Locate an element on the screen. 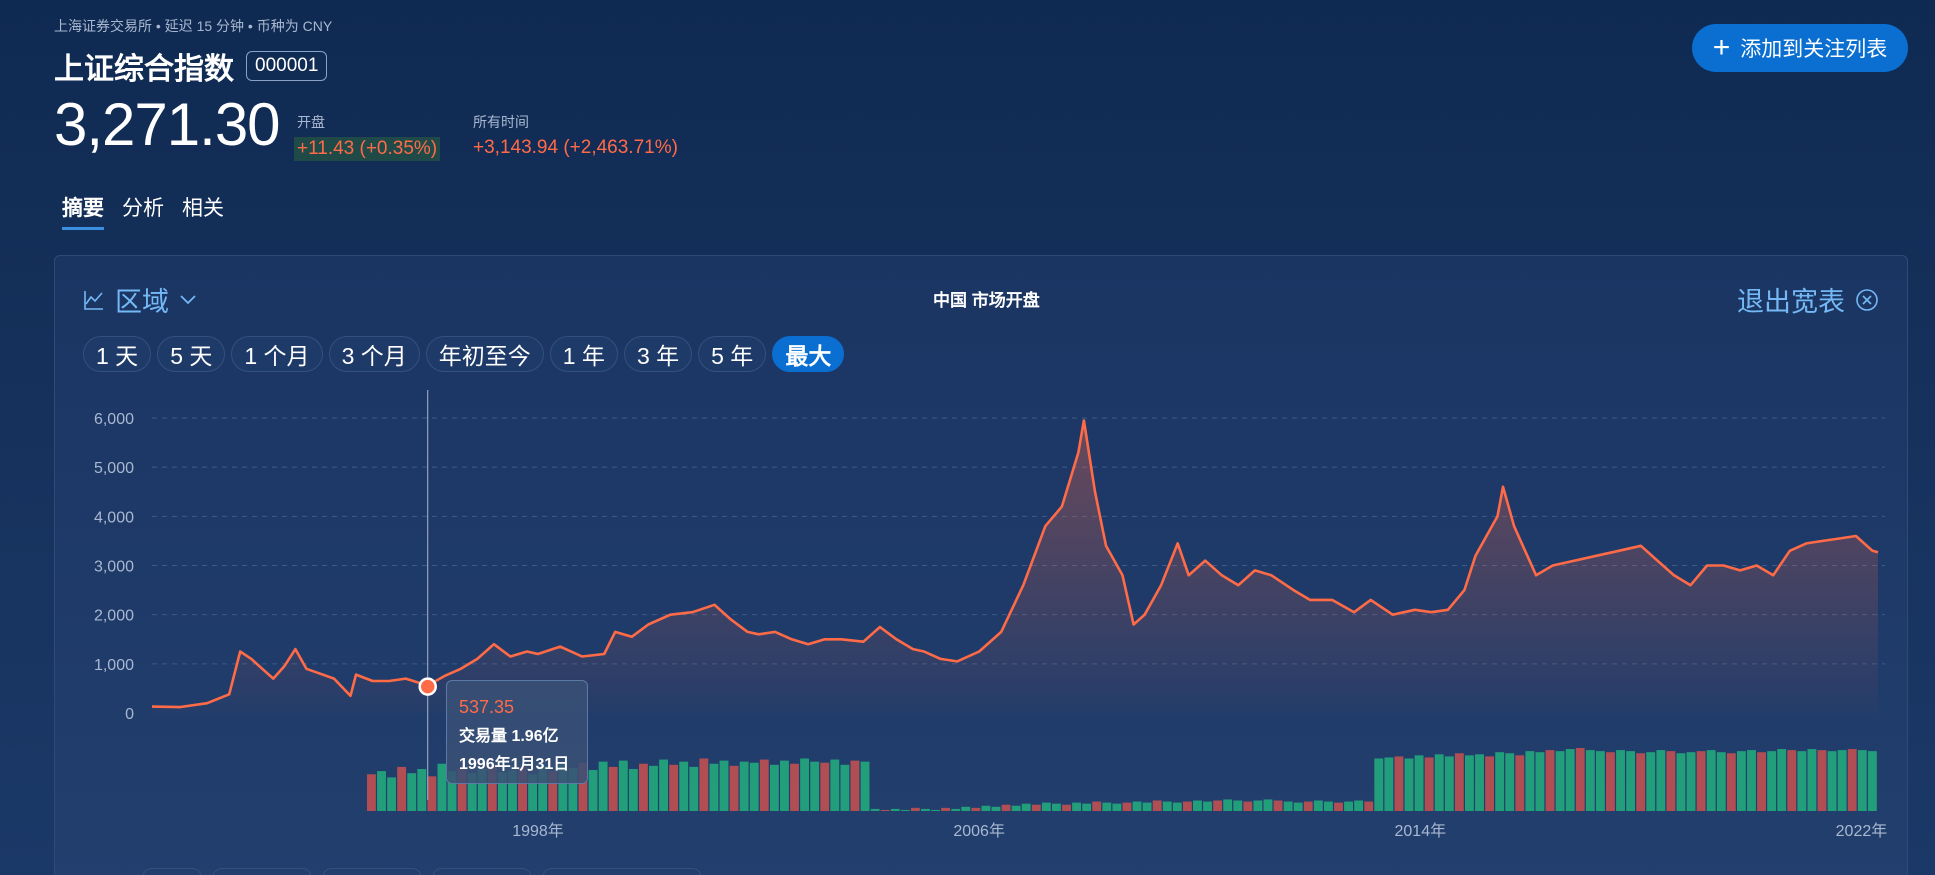 This screenshot has width=1935, height=875. add-to-watchlist-button: + 添加到关注列表 is located at coordinates (1800, 48).